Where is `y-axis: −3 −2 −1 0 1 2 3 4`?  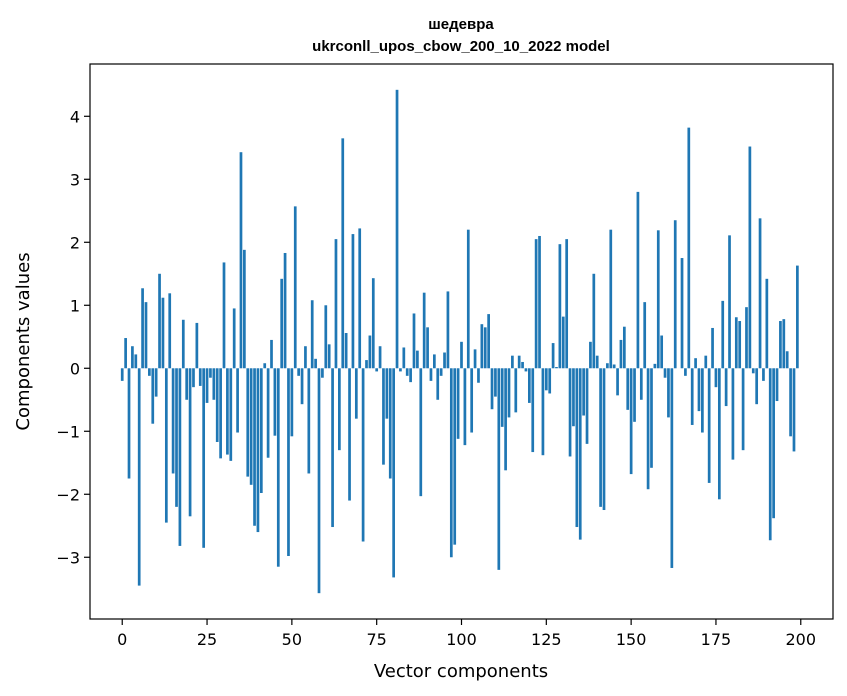 y-axis: −3 −2 −1 0 1 2 3 4 is located at coordinates (73, 337).